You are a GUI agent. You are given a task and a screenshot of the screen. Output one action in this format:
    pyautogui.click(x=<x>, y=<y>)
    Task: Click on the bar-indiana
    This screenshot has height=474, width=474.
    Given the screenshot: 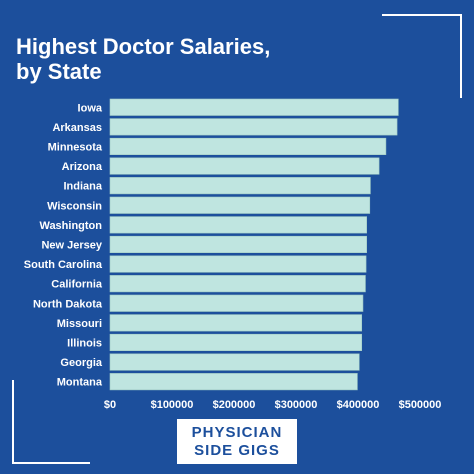 What is the action you would take?
    pyautogui.click(x=240, y=186)
    